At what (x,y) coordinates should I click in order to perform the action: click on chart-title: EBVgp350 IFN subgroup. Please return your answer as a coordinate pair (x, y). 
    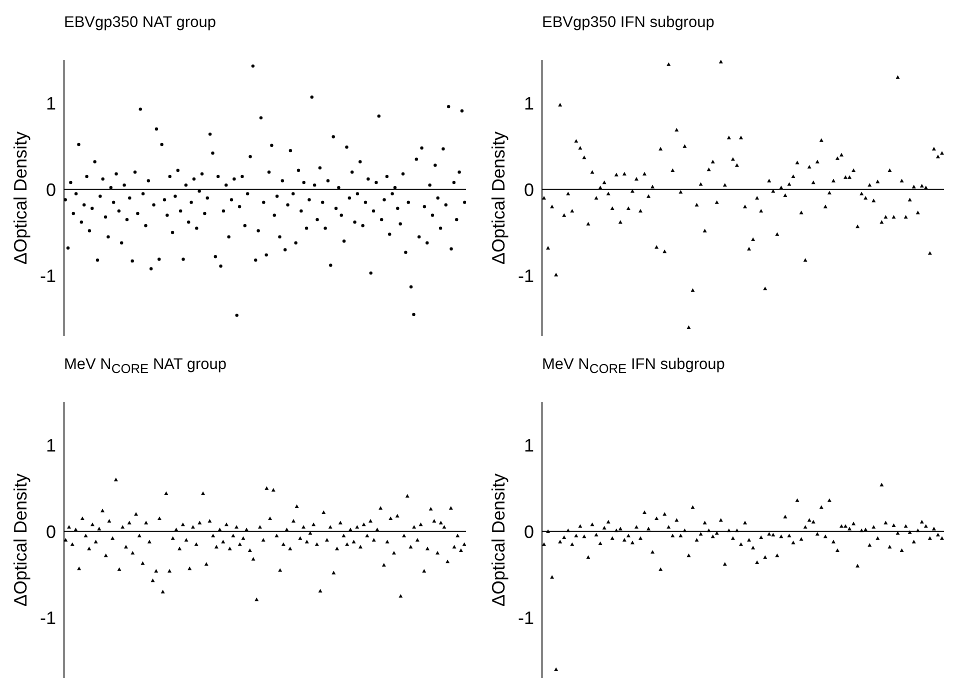
    Looking at the image, I should click on (628, 23).